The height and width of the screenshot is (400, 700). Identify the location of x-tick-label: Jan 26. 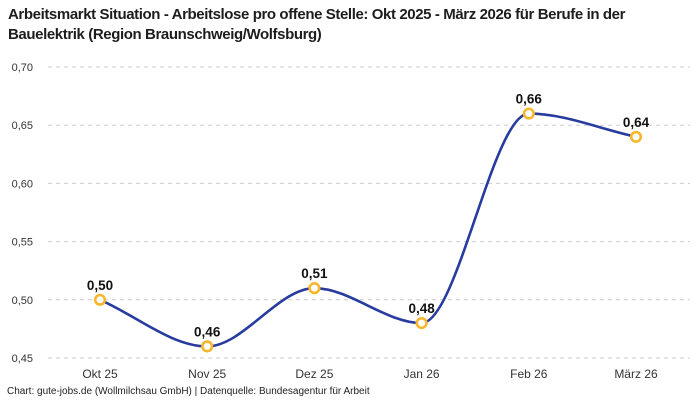
(422, 374).